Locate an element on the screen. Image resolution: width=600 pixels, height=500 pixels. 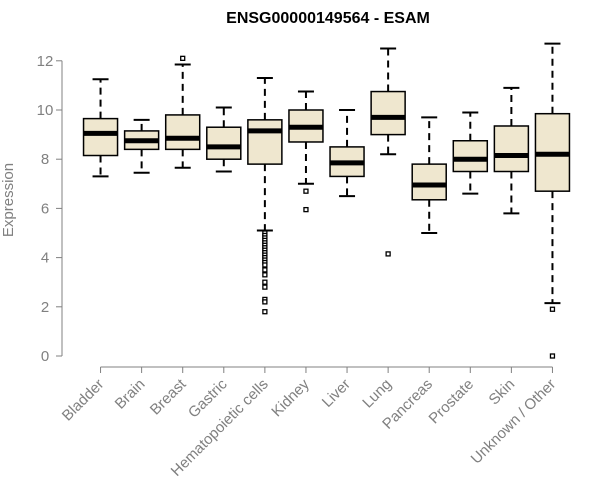
x-tick-label: Lung is located at coordinates (377, 394).